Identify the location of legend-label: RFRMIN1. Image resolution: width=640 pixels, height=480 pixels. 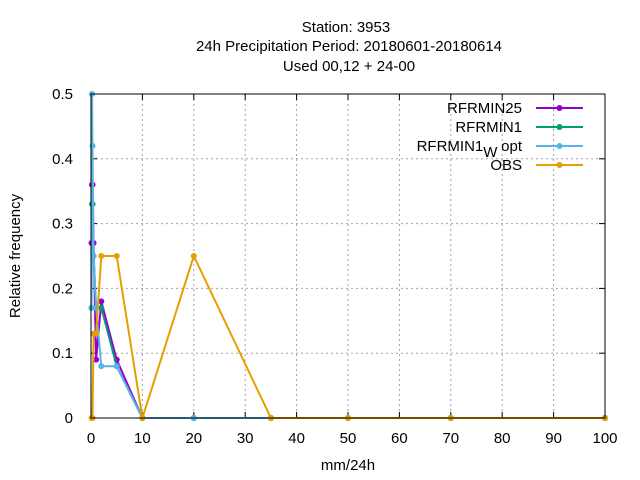
(488, 127).